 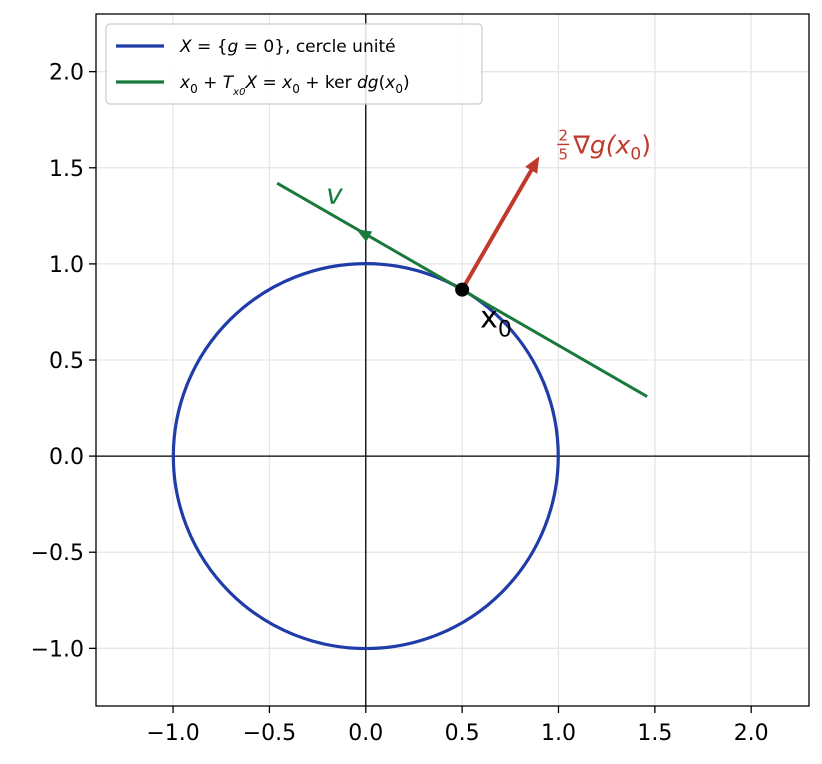 I want to click on legend-box, so click(x=294, y=64).